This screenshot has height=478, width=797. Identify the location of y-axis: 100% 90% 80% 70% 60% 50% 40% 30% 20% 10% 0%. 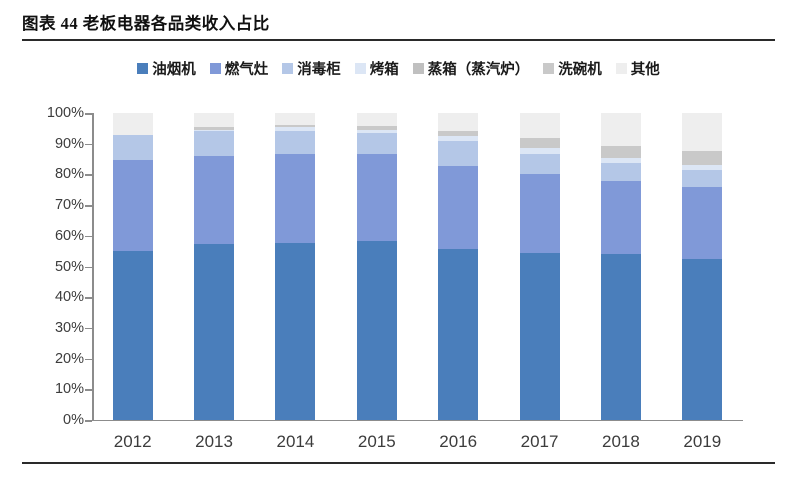
(57, 266).